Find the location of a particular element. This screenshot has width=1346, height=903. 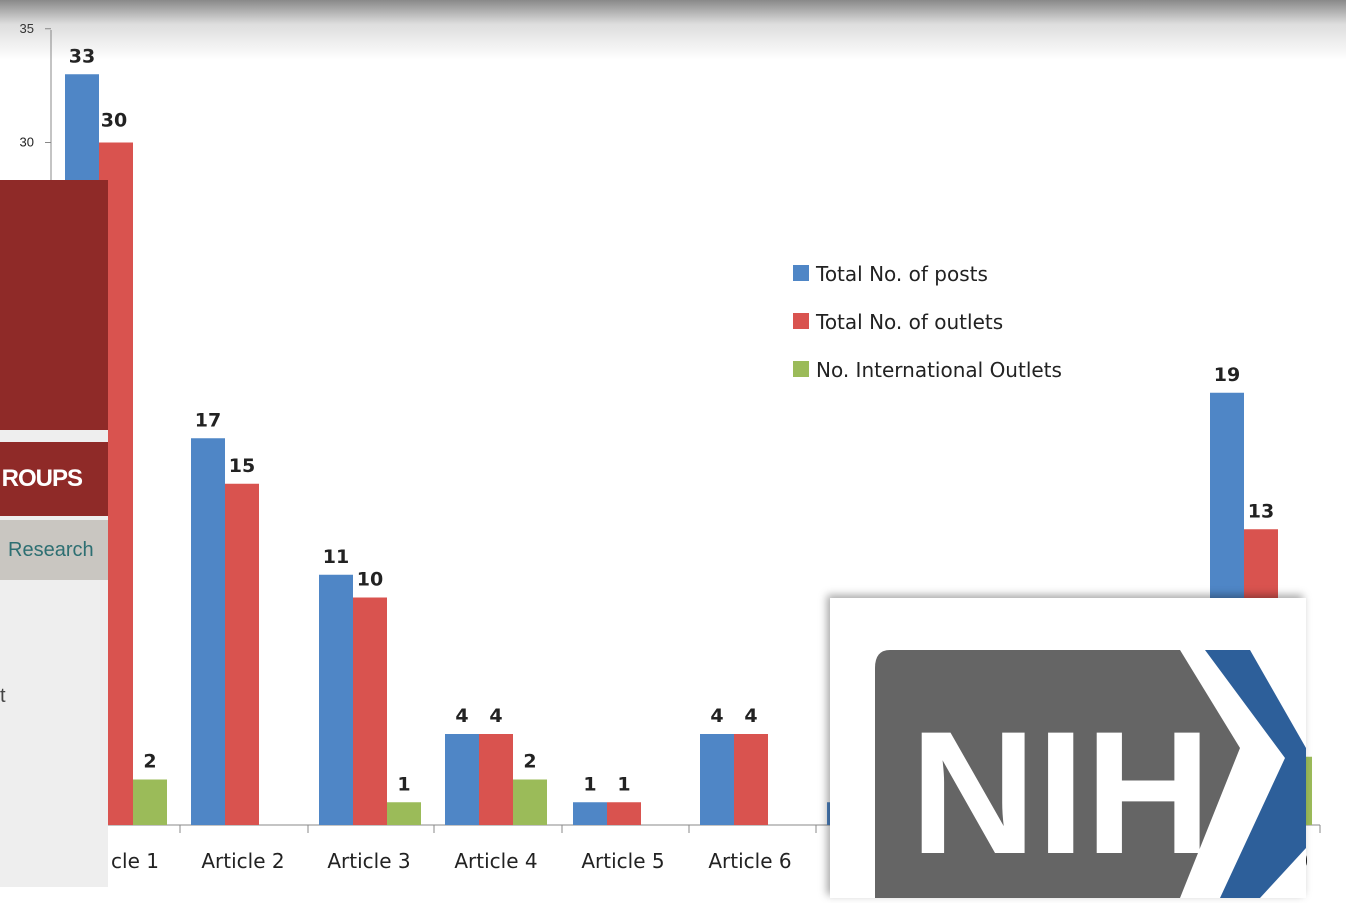

nih-logo-icon: NIH is located at coordinates (1090, 774).